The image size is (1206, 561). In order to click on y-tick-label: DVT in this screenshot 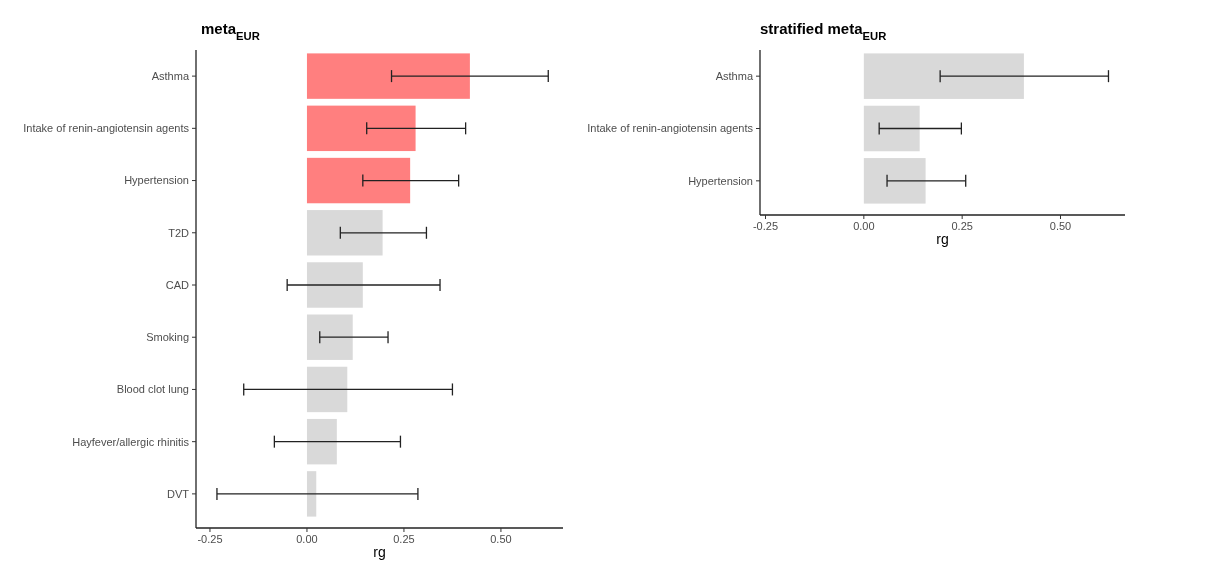, I will do `click(178, 493)`.